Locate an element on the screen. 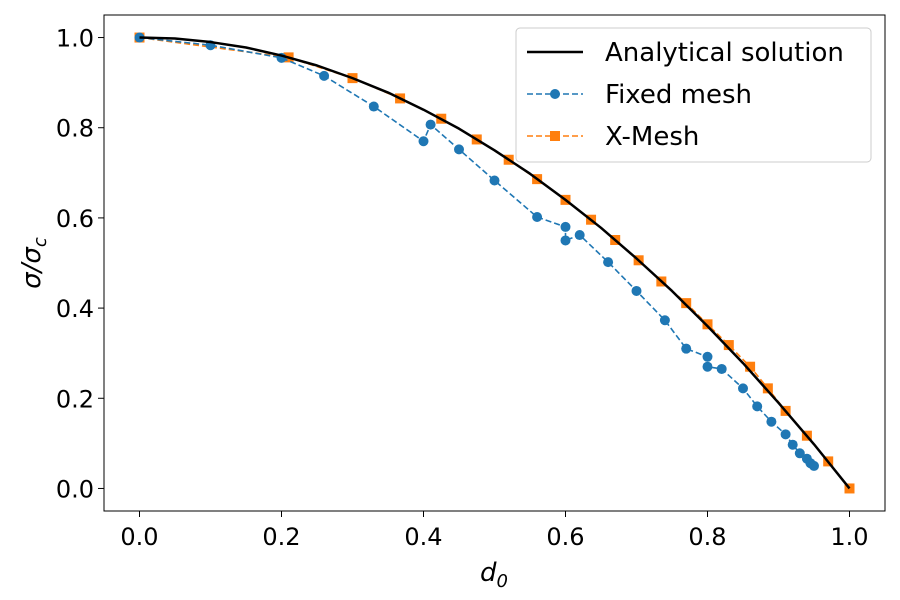 This screenshot has width=900, height=600. y-axis-label: σ/σc is located at coordinates (34, 263).